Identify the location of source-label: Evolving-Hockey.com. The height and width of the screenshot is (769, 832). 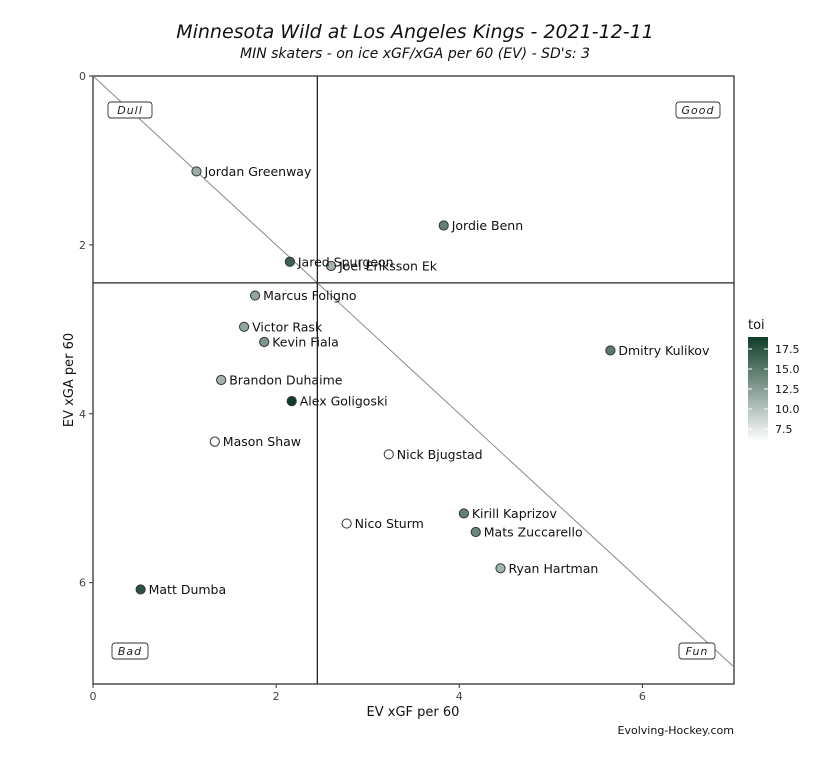
(676, 730).